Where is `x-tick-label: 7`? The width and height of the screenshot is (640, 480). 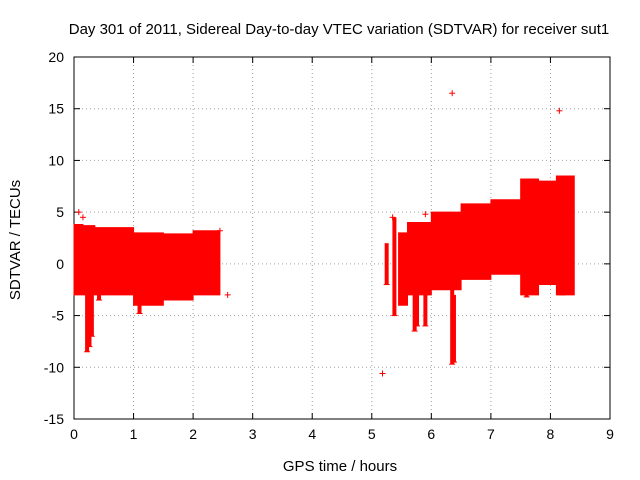 x-tick-label: 7 is located at coordinates (491, 434).